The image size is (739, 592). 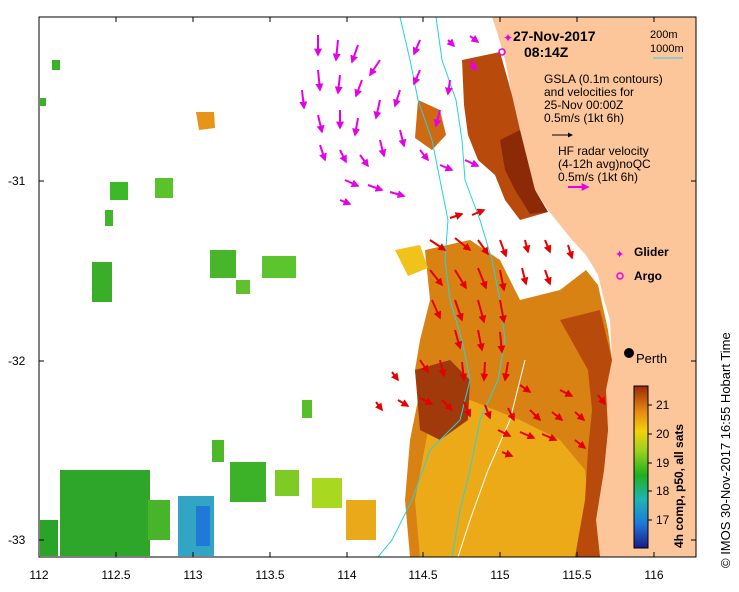 What do you see at coordinates (193, 575) in the screenshot?
I see `x-tick-label: 113` at bounding box center [193, 575].